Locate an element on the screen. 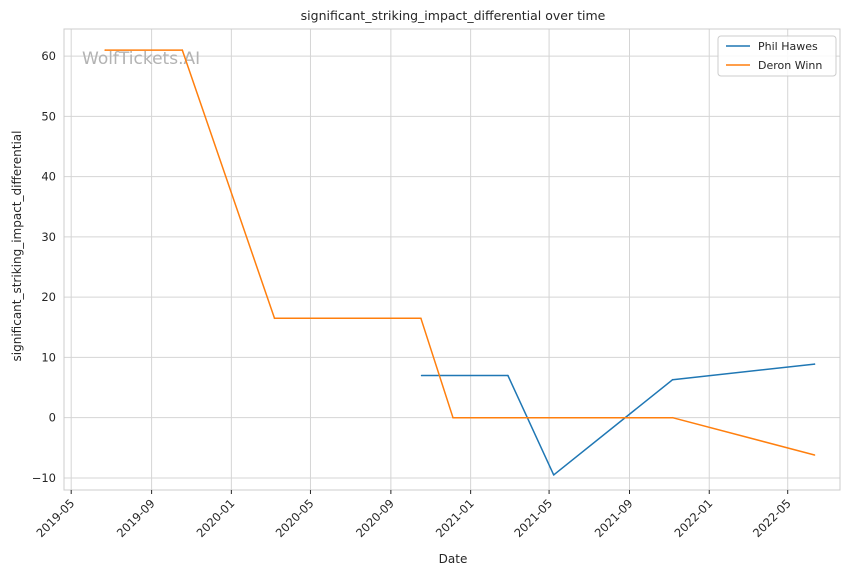 The height and width of the screenshot is (575, 850). x-tick-label: 2020-09 is located at coordinates (375, 518).